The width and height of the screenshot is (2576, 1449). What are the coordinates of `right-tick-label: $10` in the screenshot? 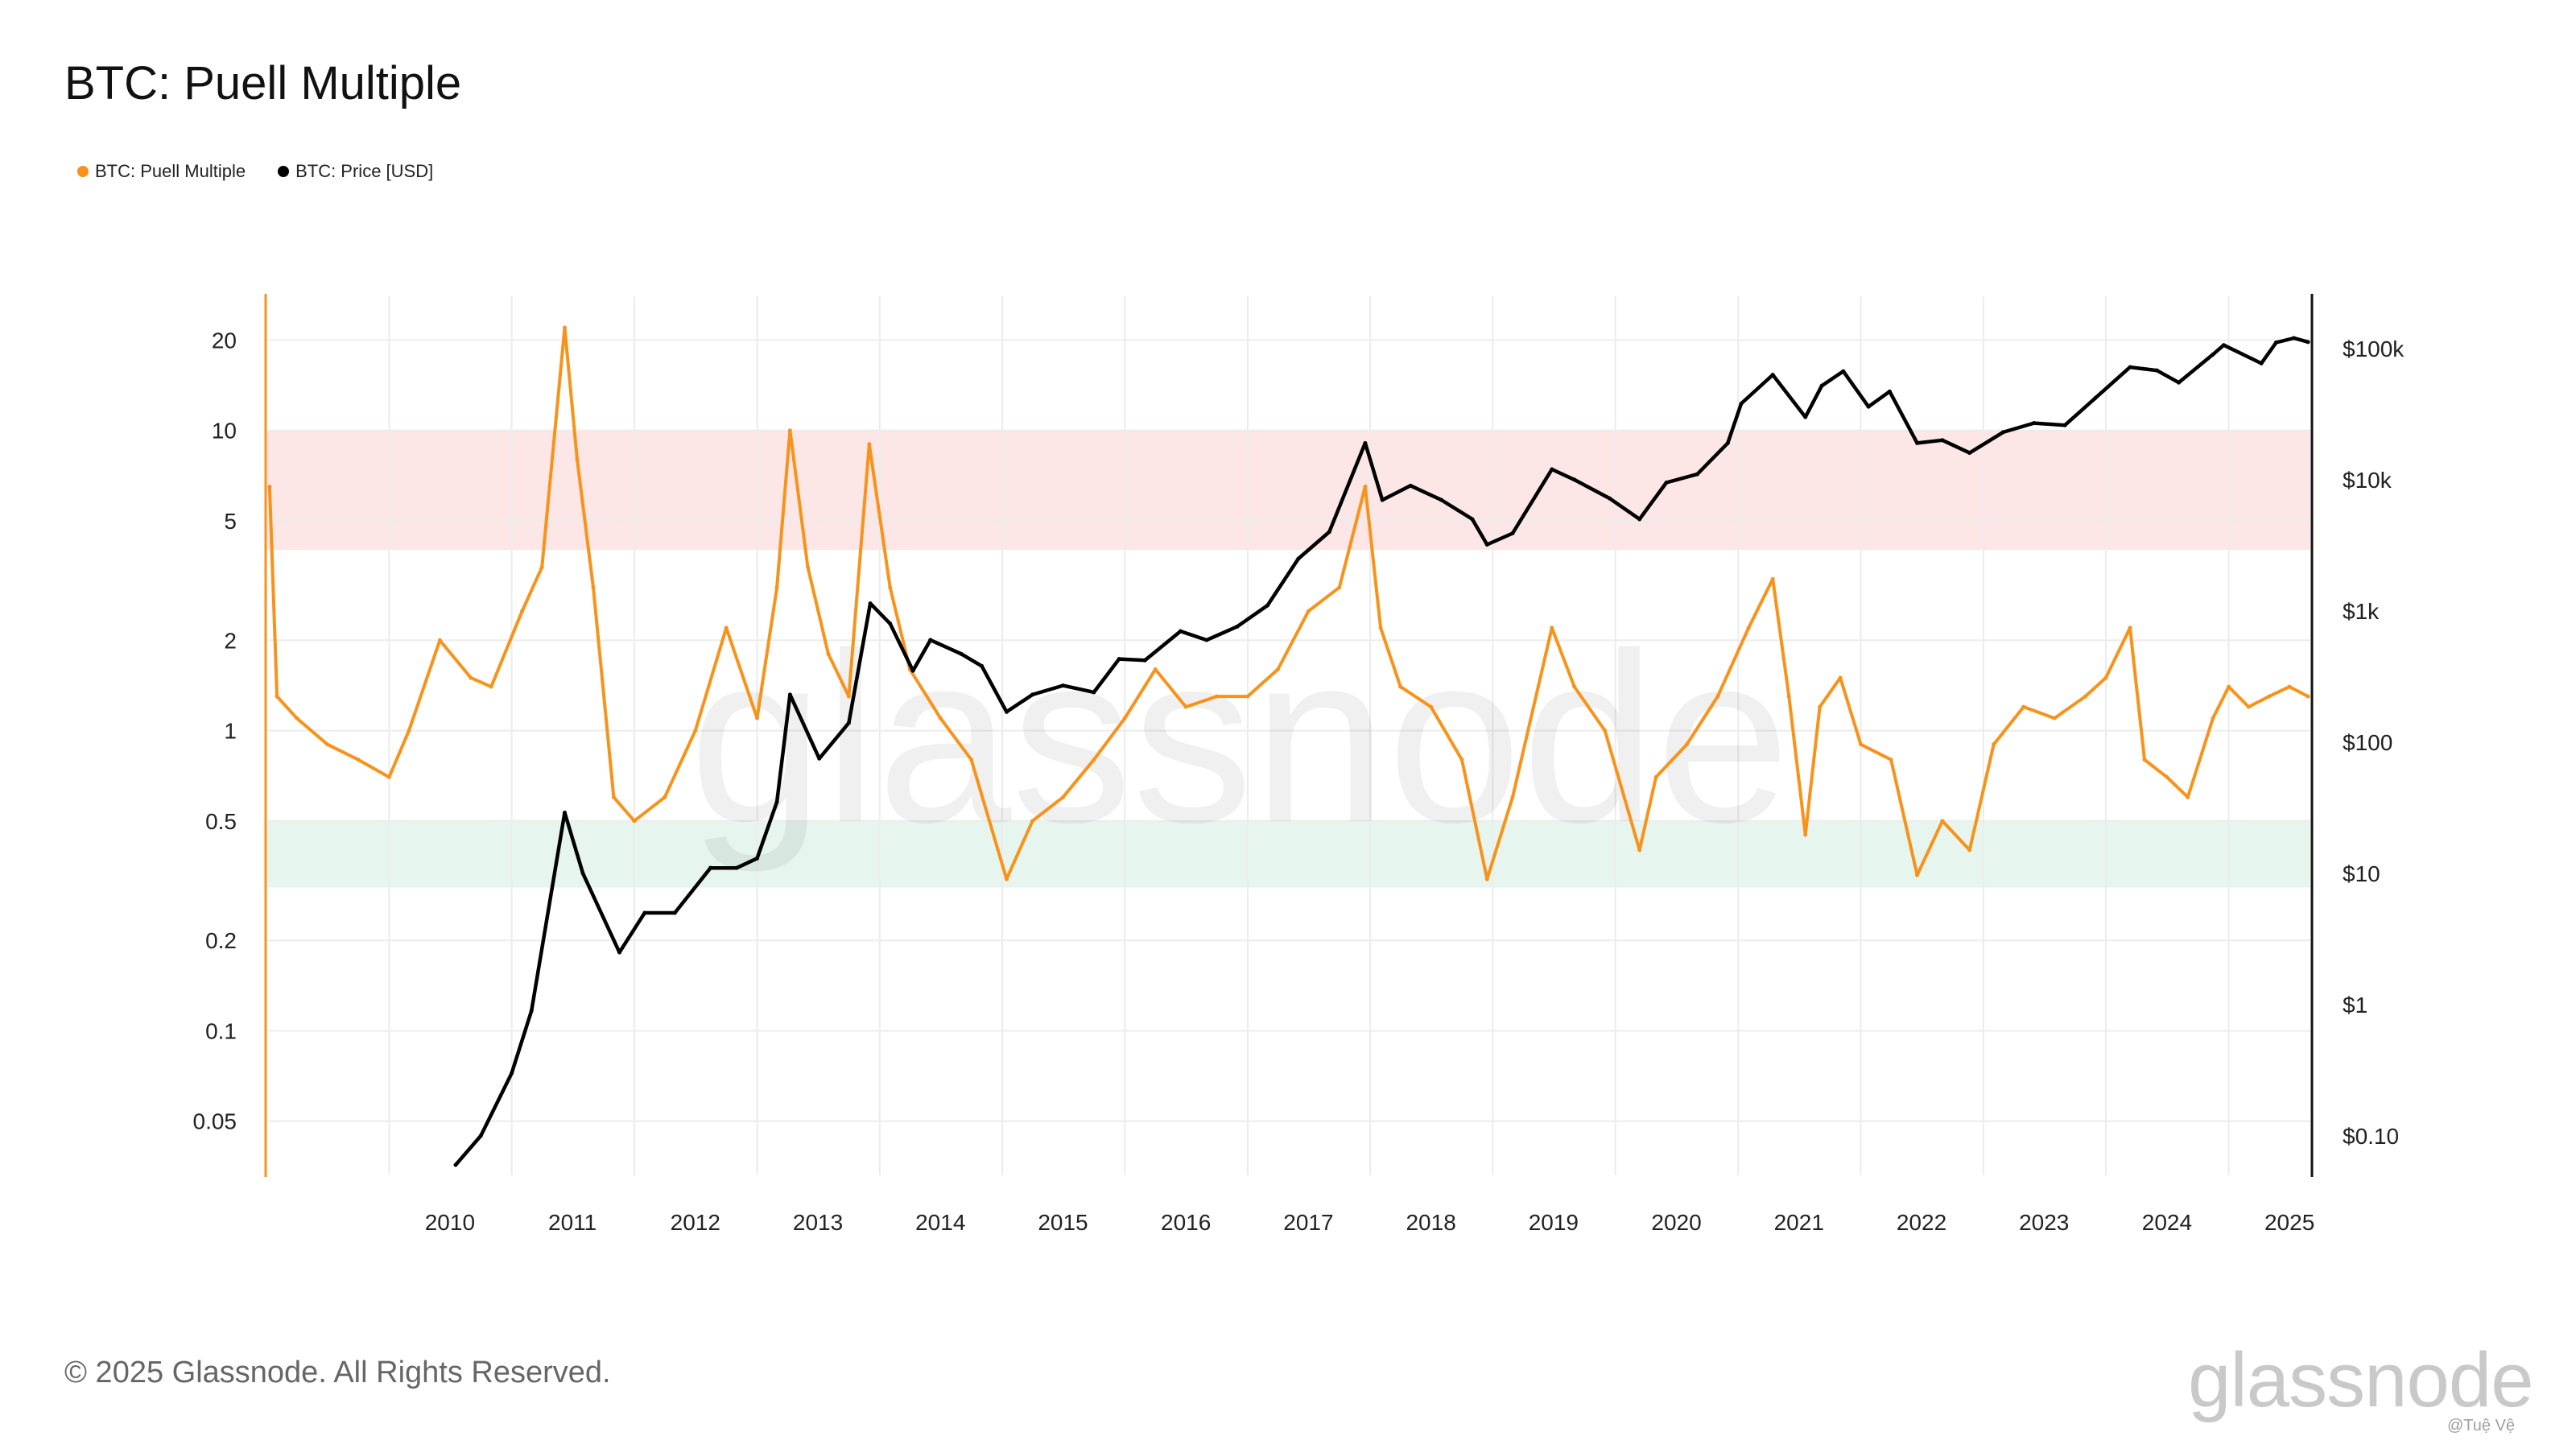 It's located at (2361, 873).